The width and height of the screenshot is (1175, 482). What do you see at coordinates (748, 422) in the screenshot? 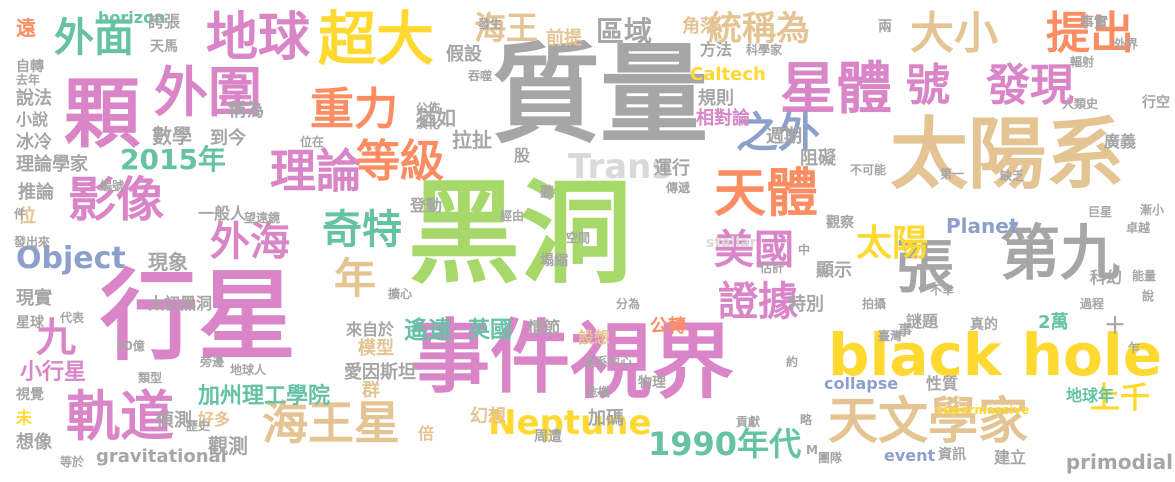
I see `cloud-word: 貢獻` at bounding box center [748, 422].